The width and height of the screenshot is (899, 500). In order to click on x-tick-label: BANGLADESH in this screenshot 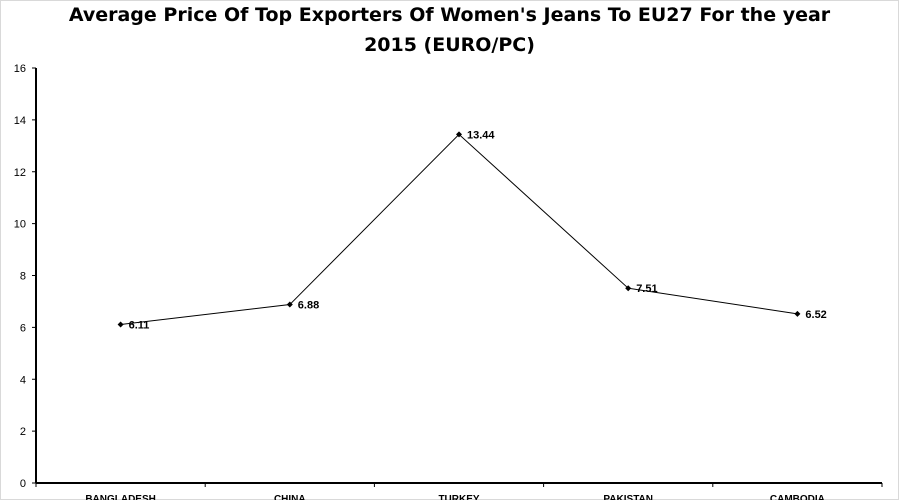, I will do `click(120, 497)`.